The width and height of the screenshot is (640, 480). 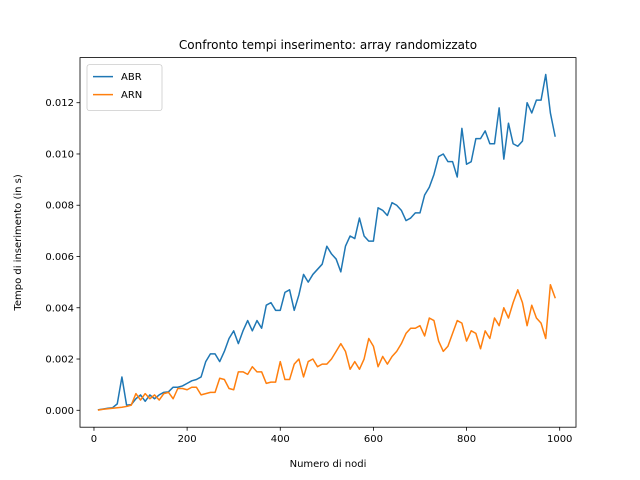 I want to click on legend-label-arn: ARN, so click(x=131, y=95).